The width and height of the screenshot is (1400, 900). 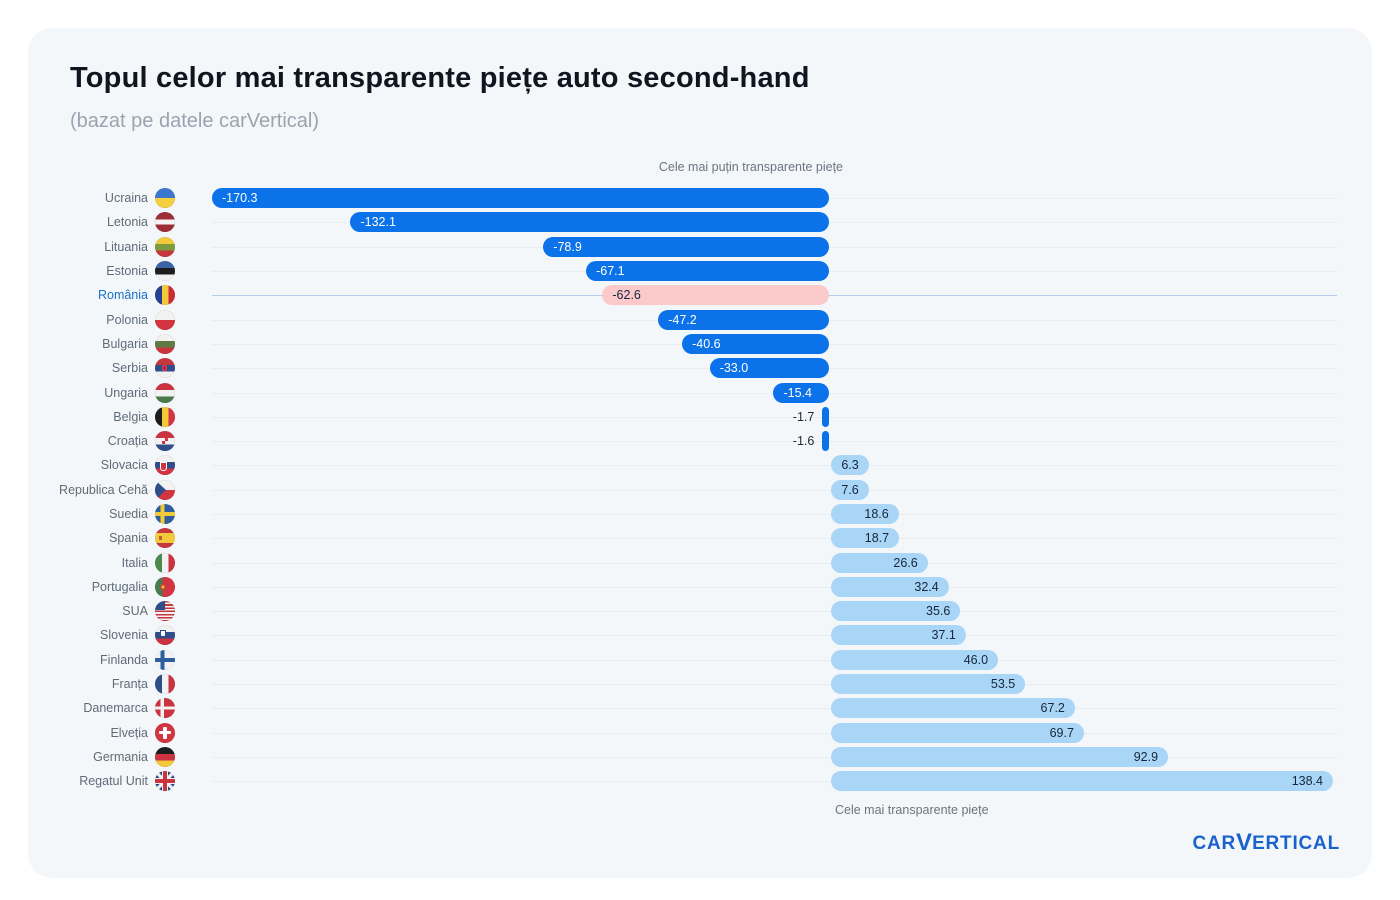 What do you see at coordinates (165, 635) in the screenshot?
I see `flag-icon-si` at bounding box center [165, 635].